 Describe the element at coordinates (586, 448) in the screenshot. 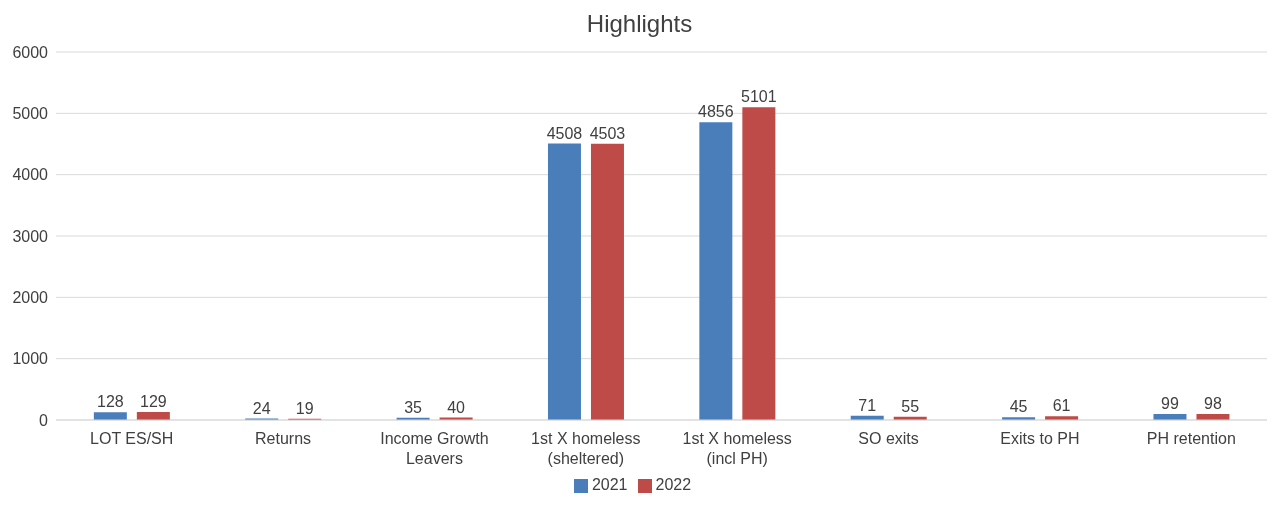

I see `x-tick-label: 1st X homeless (sheltered)` at that location.